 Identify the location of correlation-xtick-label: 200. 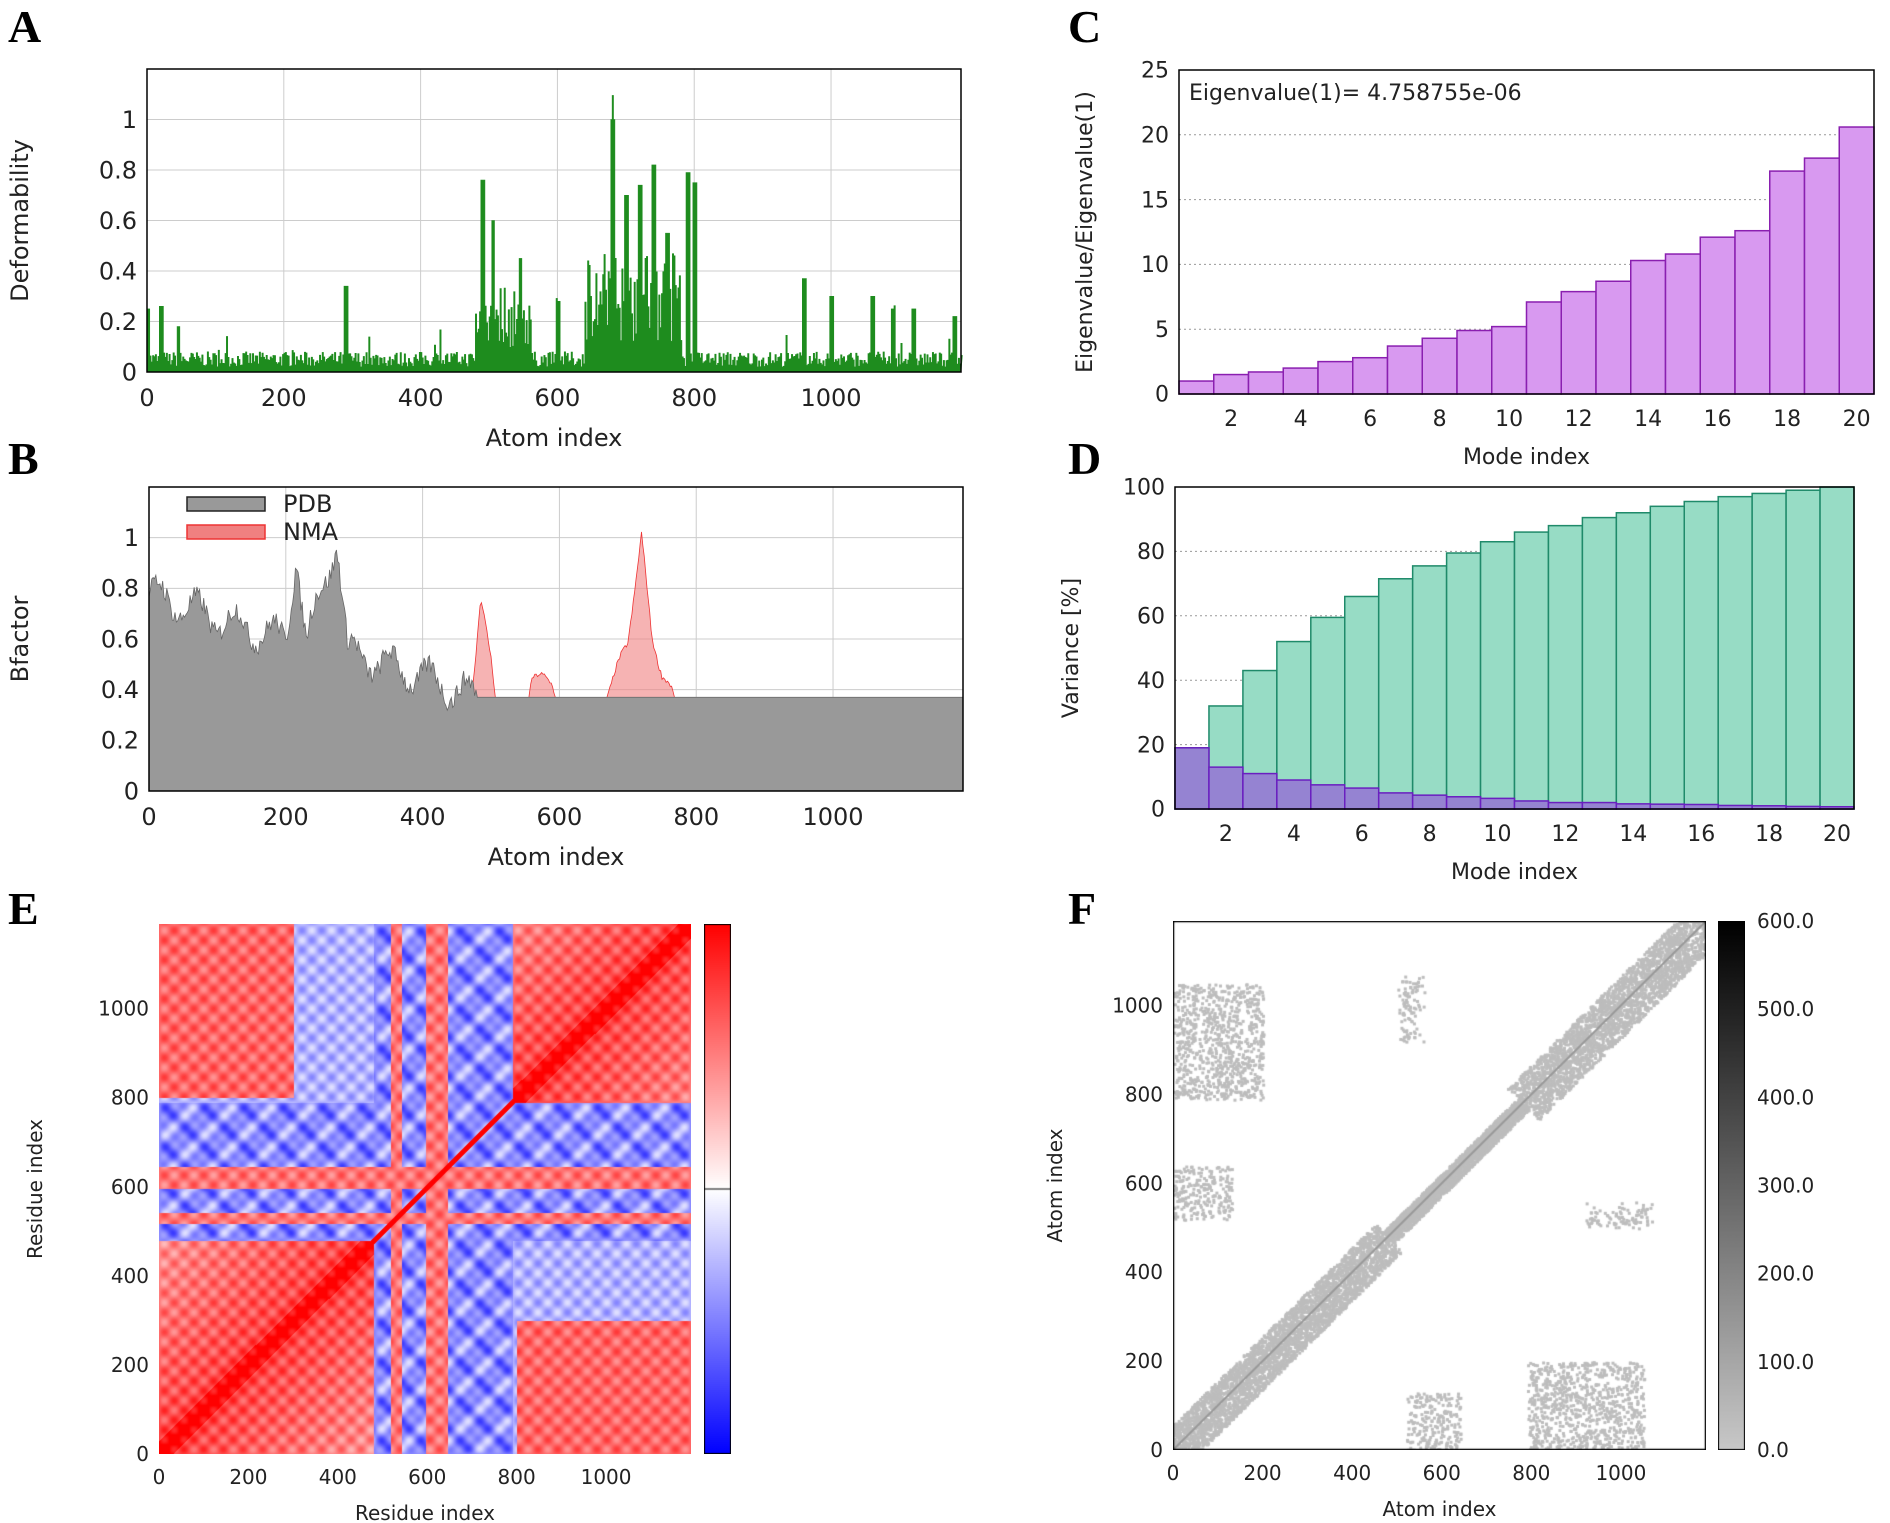
(248, 1477).